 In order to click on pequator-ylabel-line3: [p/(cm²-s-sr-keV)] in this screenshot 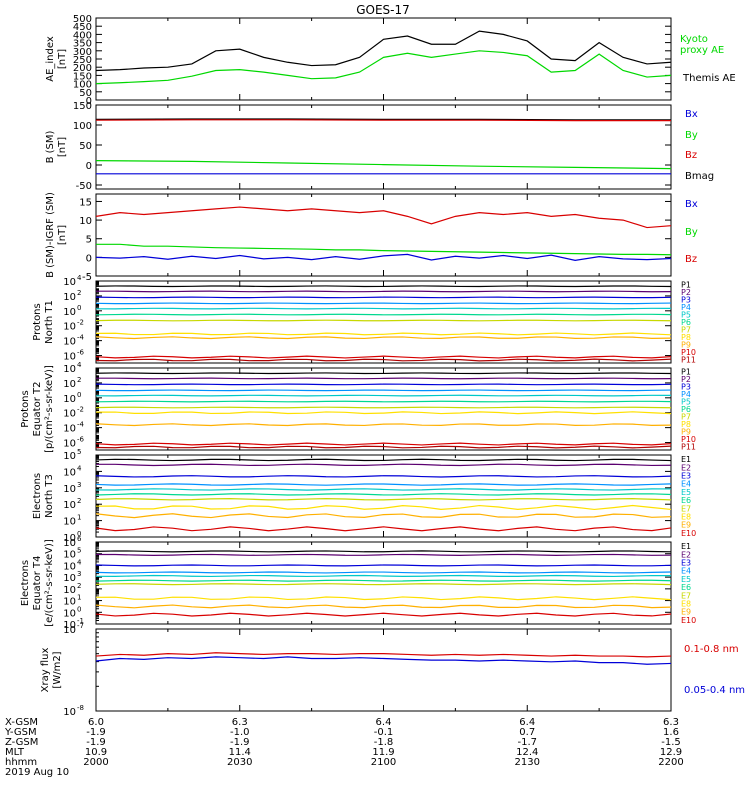, I will do `click(49, 409)`.